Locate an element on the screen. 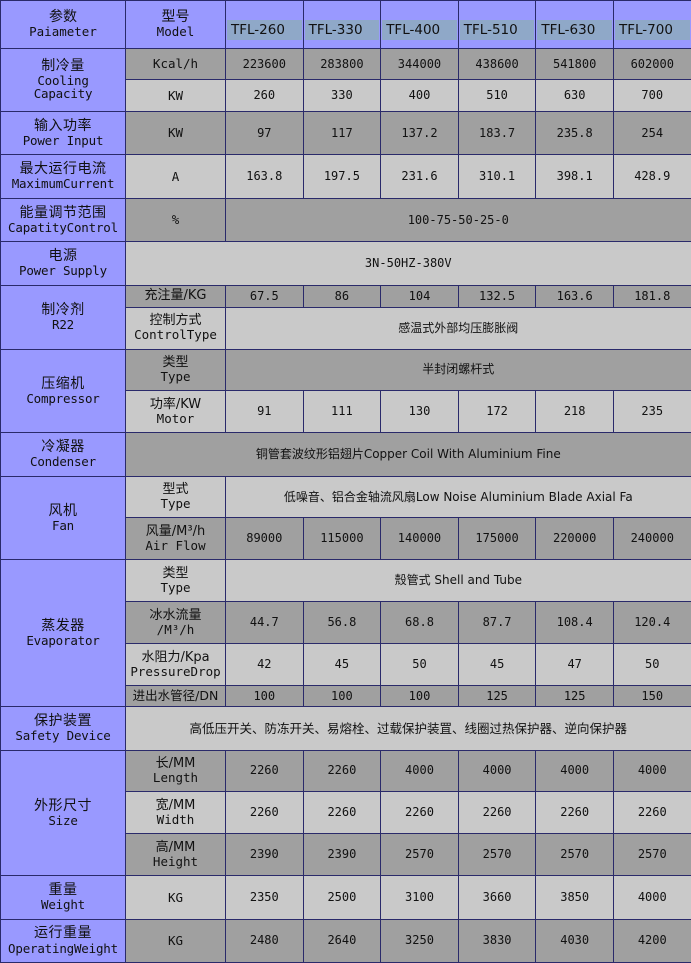  merged-data-cell: 3N-50HZ-380V is located at coordinates (408, 263).